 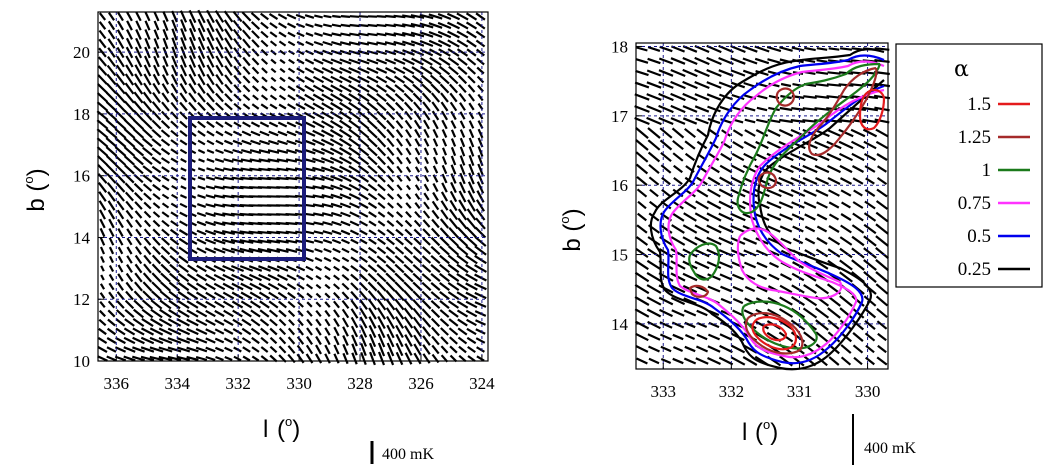 What do you see at coordinates (699, 291) in the screenshot?
I see `contour-1.25-d` at bounding box center [699, 291].